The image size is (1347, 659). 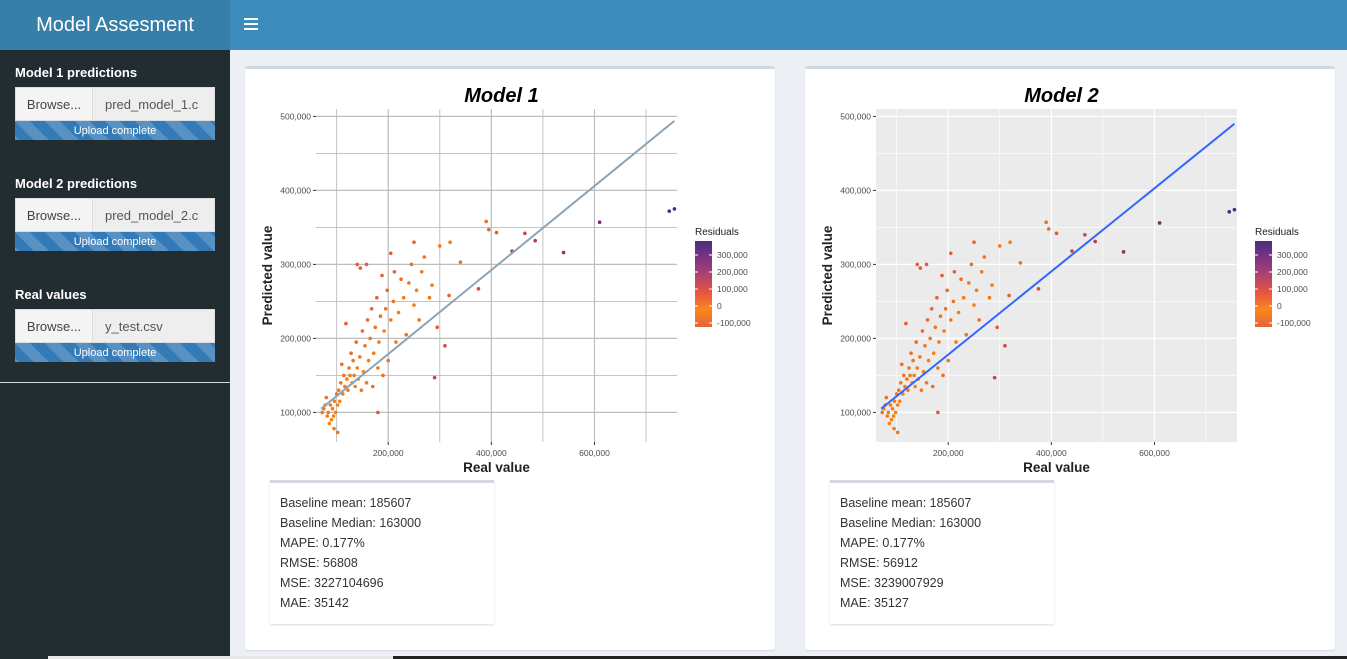 I want to click on y-tick-label: 400,000, so click(x=295, y=190).